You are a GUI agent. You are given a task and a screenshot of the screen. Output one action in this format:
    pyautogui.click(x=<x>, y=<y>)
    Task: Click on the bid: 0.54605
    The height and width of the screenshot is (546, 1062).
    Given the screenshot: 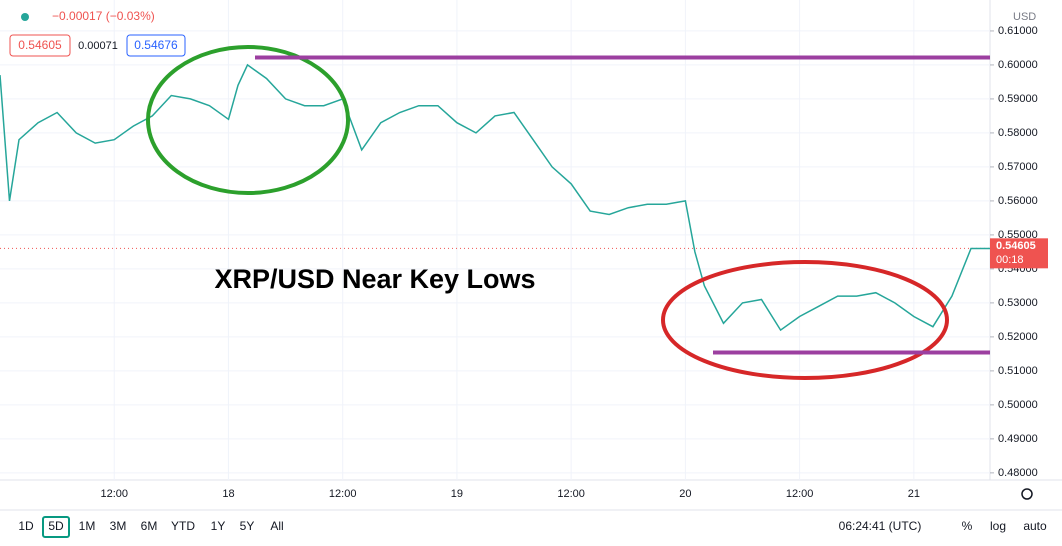 What is the action you would take?
    pyautogui.click(x=40, y=45)
    